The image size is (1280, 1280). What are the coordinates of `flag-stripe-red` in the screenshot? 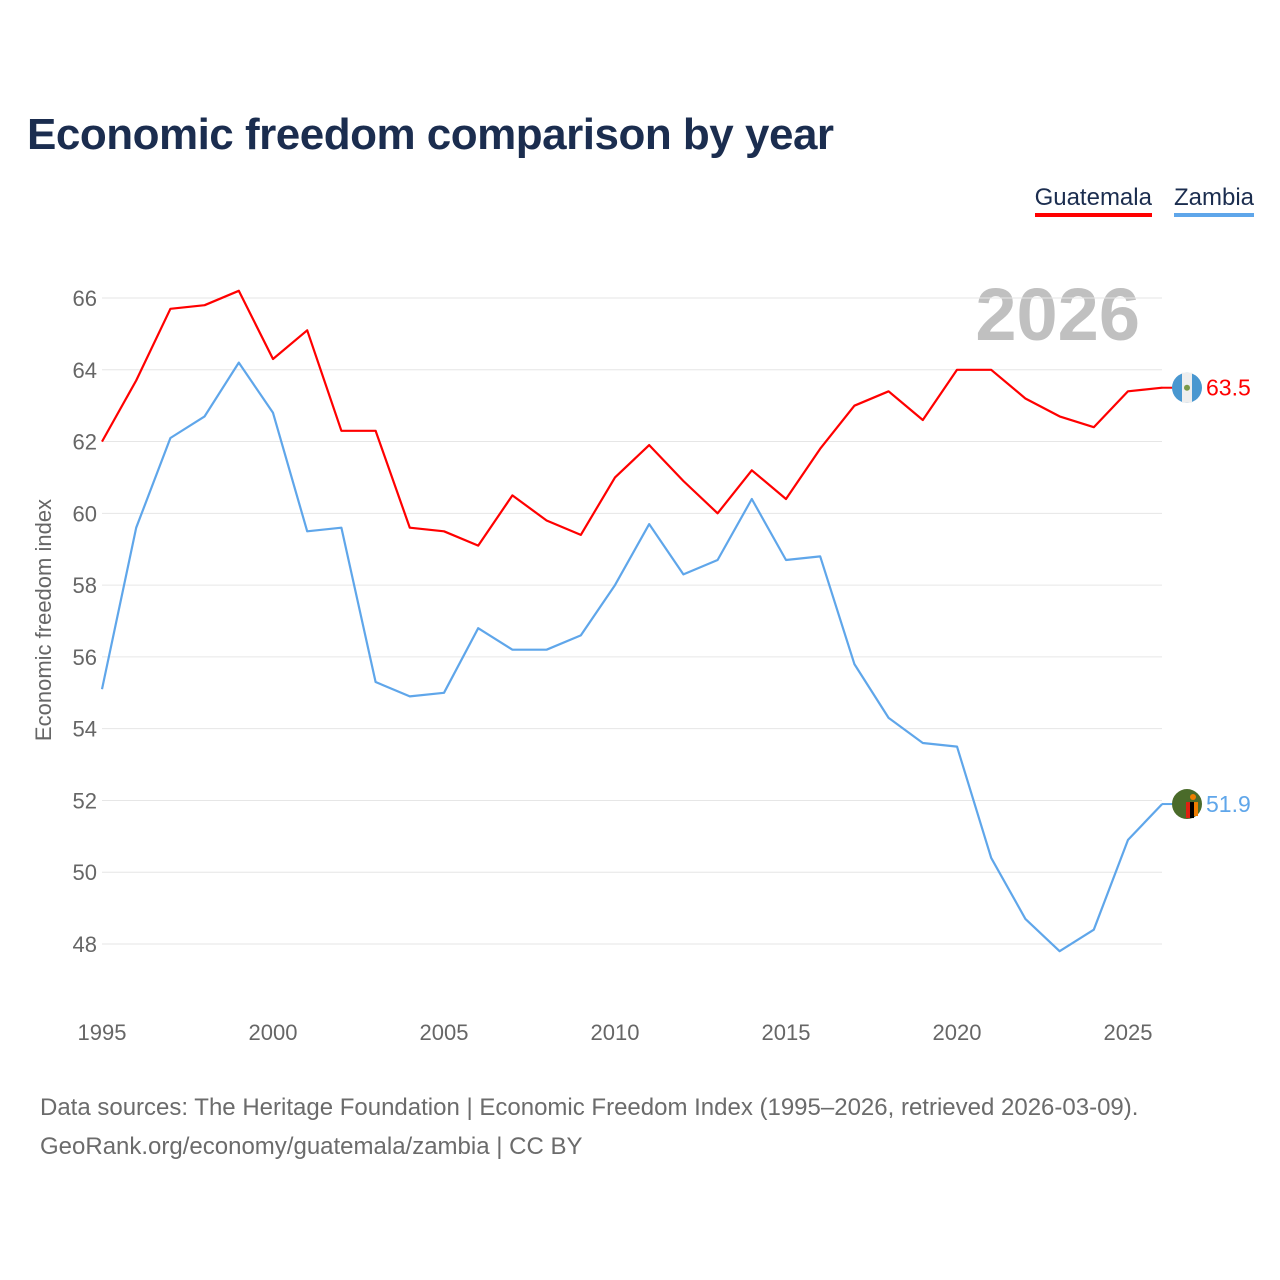 It's located at (1188, 810).